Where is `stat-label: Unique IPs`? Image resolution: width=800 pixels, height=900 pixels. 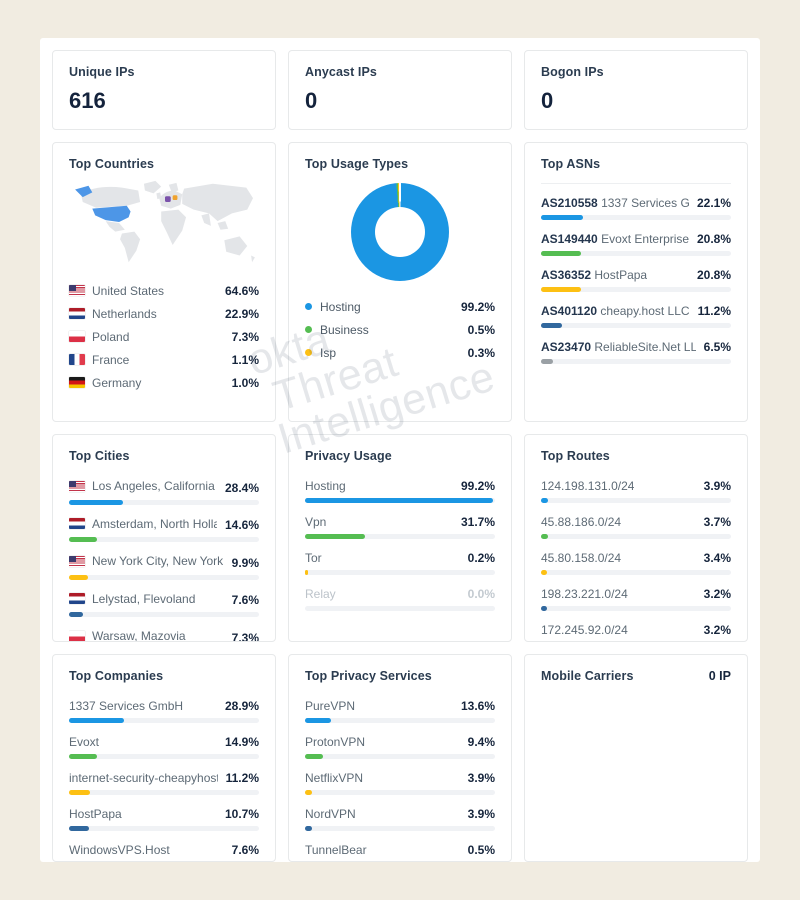
stat-label: Unique IPs is located at coordinates (102, 72).